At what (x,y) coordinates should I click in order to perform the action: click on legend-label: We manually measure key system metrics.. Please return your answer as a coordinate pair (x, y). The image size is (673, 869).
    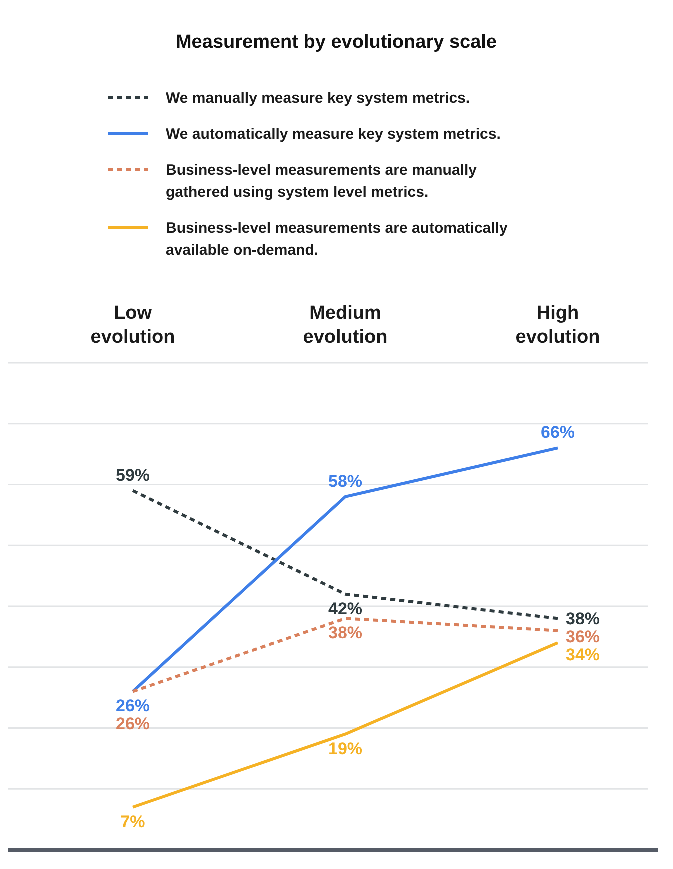
    Looking at the image, I should click on (318, 98).